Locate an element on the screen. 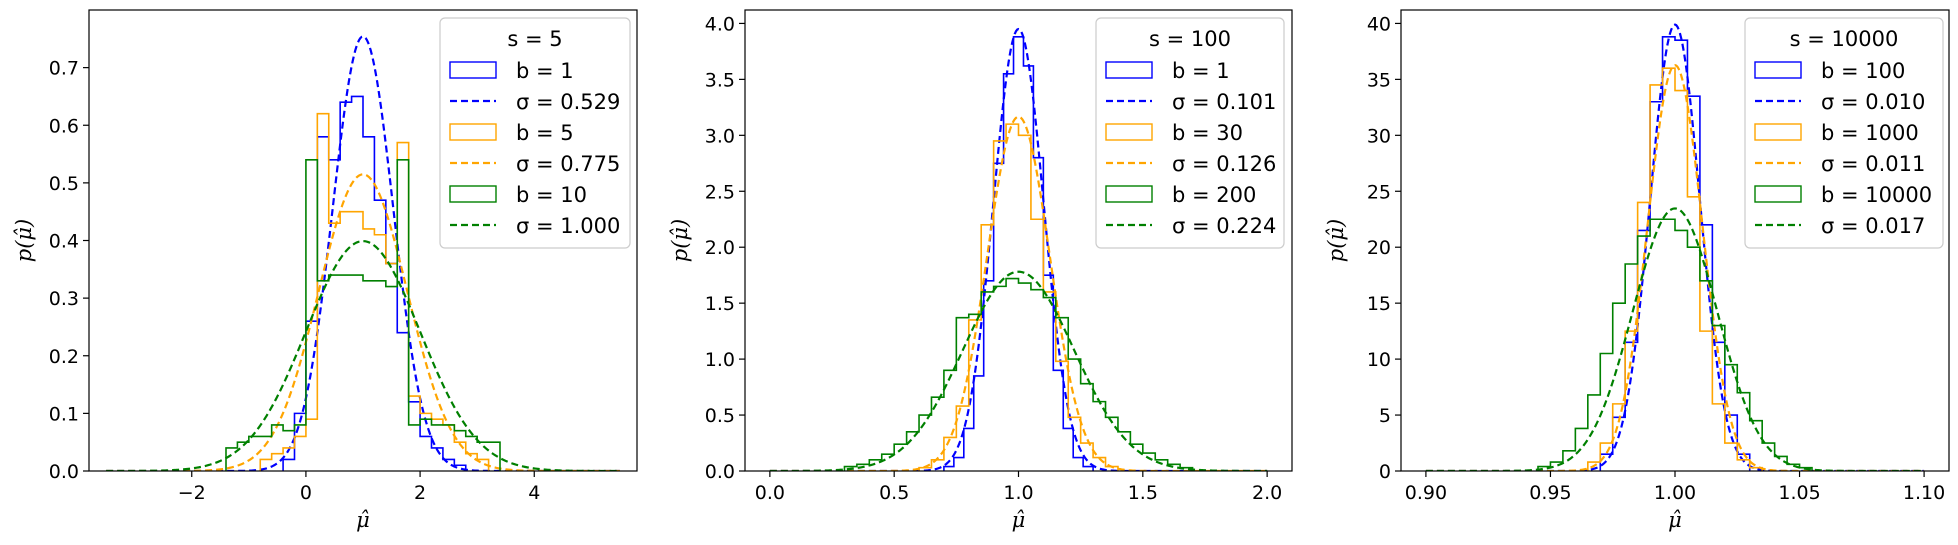 This screenshot has height=545, width=1958. x-tick-label: 0.95 is located at coordinates (1550, 493).